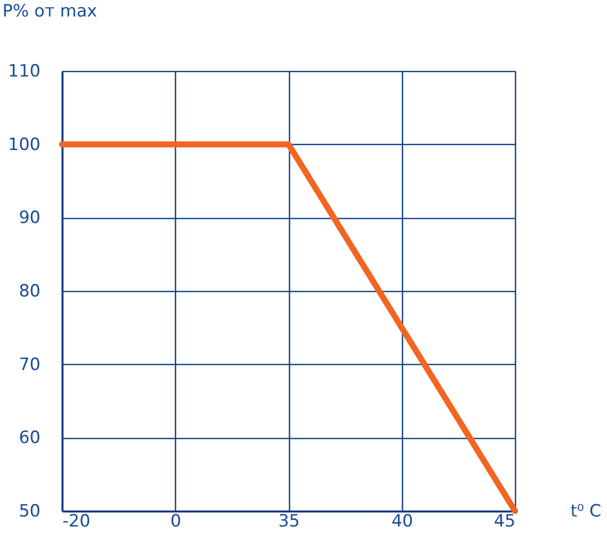  I want to click on x-axis-title: t⁰ C, so click(586, 512).